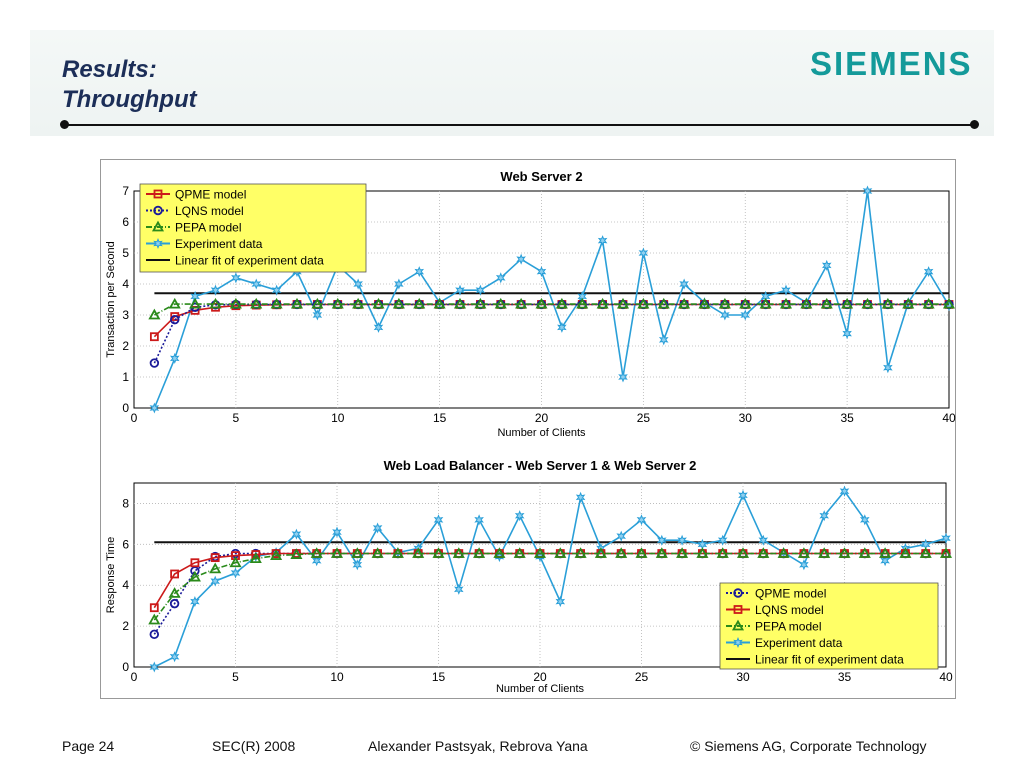 The image size is (1024, 768). I want to click on divider-right-dot, so click(974, 124).